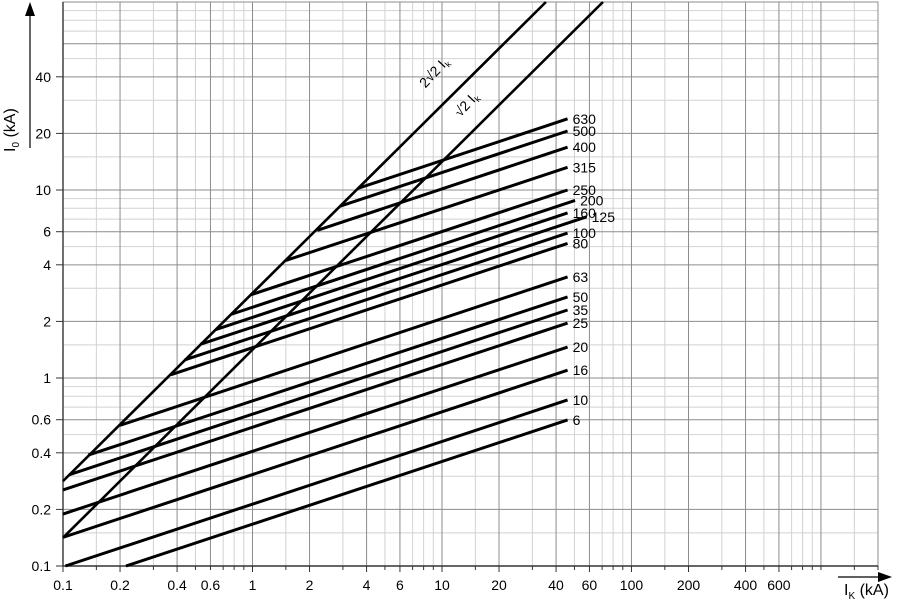 The width and height of the screenshot is (910, 600). I want to click on y-axis-title: I0 (kA), so click(12, 130).